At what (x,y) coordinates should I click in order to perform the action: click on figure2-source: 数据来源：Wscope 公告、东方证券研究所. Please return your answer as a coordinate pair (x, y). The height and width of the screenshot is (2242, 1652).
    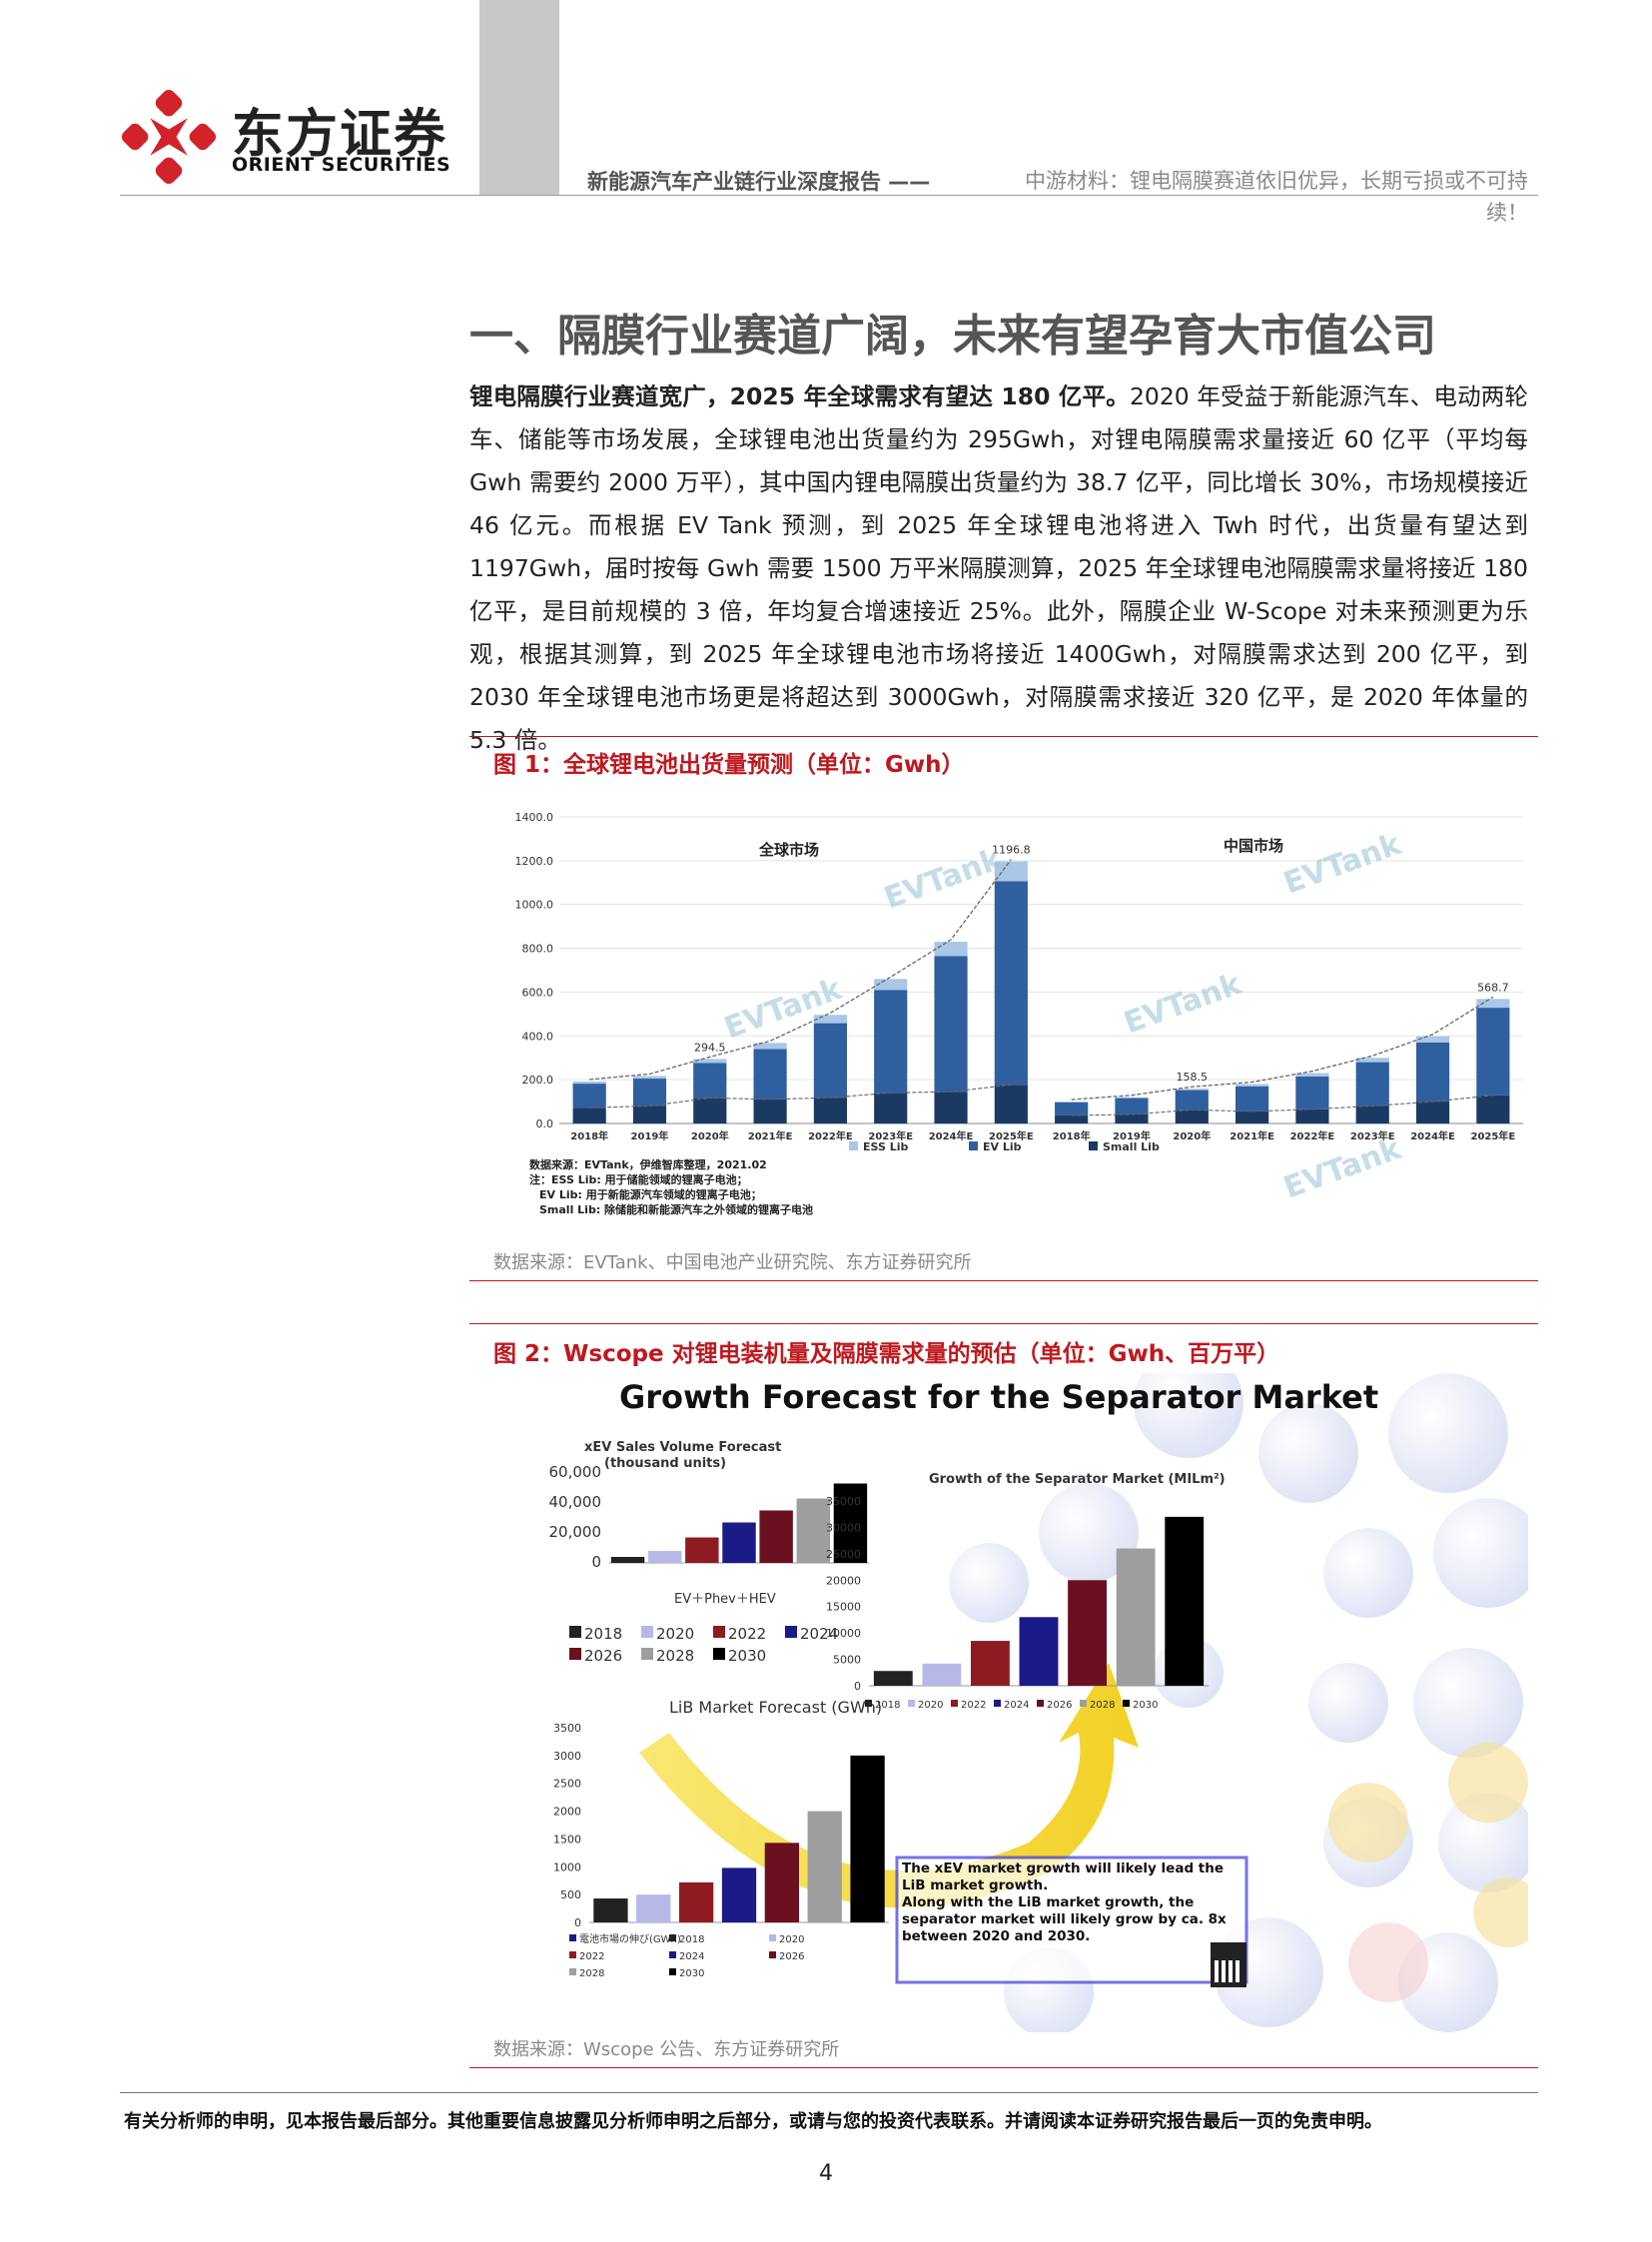
    Looking at the image, I should click on (666, 2049).